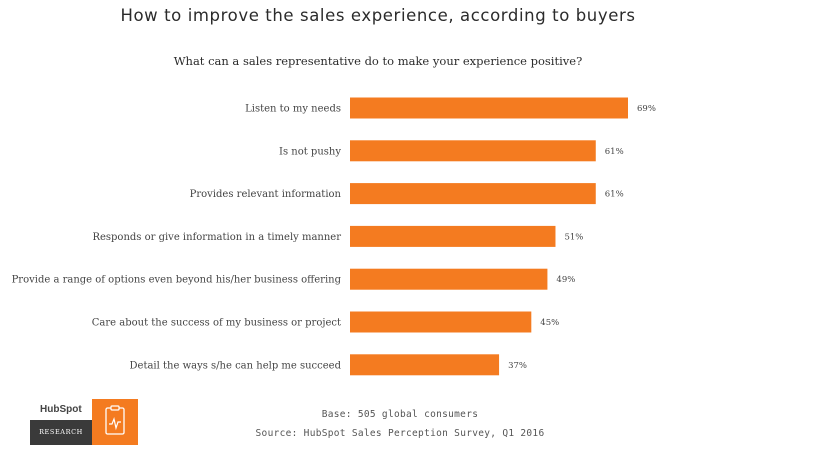  Describe the element at coordinates (517, 366) in the screenshot. I see `value-label: 37%` at that location.